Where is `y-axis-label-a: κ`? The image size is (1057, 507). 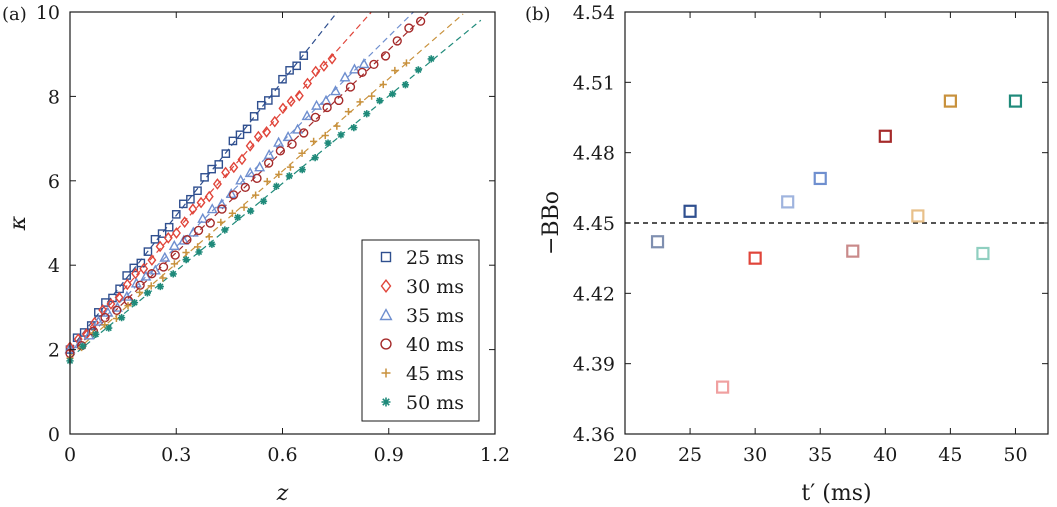 y-axis-label-a: κ is located at coordinates (18, 223).